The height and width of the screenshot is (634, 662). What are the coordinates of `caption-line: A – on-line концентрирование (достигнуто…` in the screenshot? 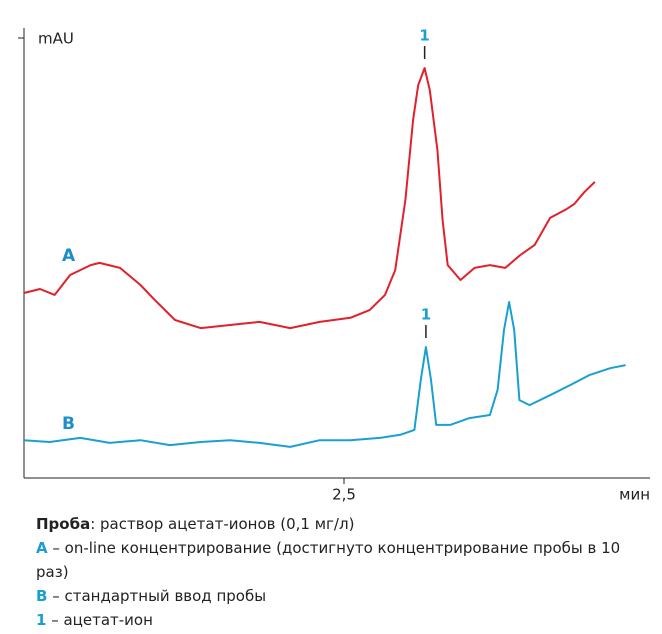 It's located at (341, 560).